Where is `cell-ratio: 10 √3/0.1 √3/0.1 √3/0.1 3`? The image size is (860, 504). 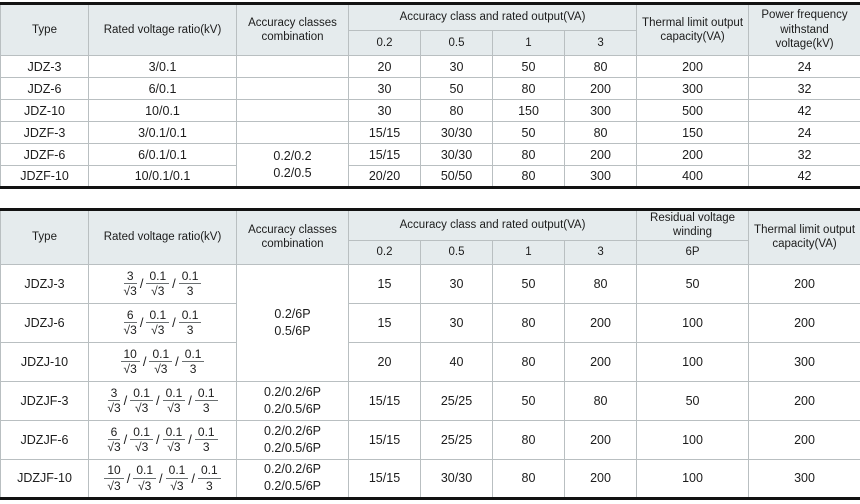
cell-ratio: 10 √3/0.1 √3/0.1 √3/0.1 3 is located at coordinates (162, 478).